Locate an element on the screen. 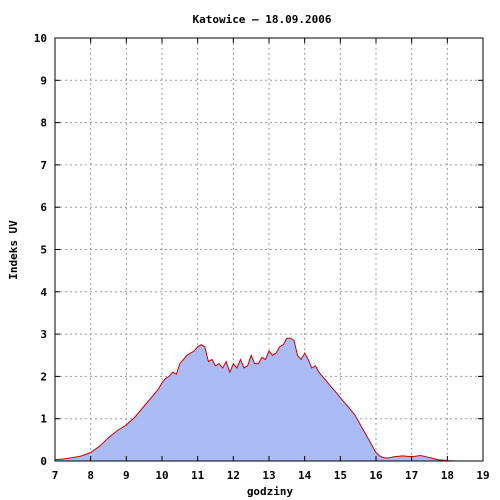 The width and height of the screenshot is (500, 500). x-tick-label: 17 is located at coordinates (411, 475).